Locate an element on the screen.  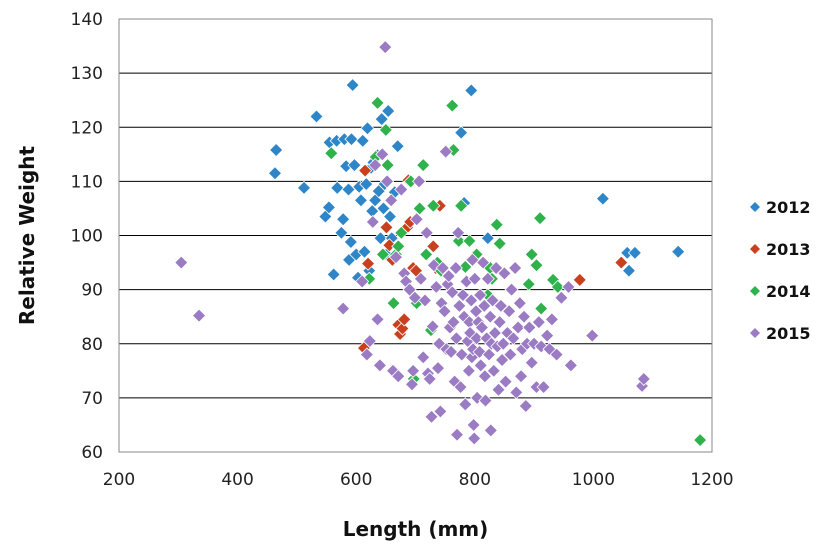
legend-item-2013: 2013 is located at coordinates (780, 249).